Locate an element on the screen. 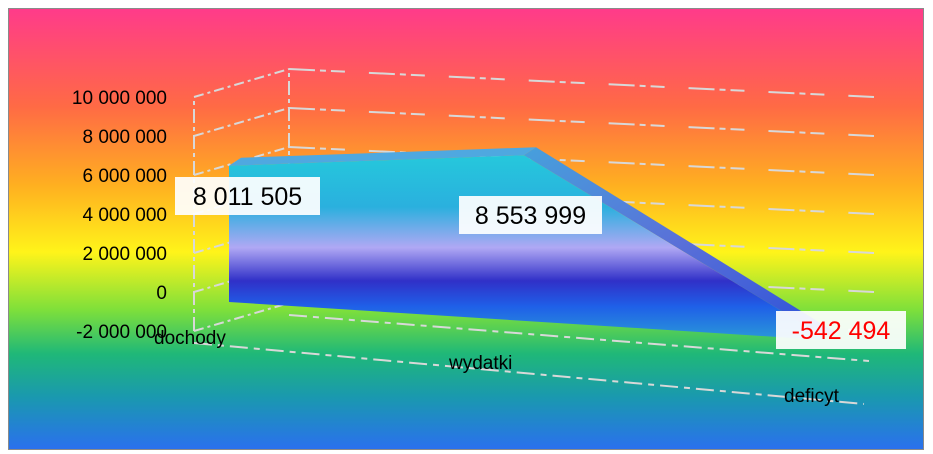 The image size is (933, 454). area-top-face is located at coordinates (382, 156).